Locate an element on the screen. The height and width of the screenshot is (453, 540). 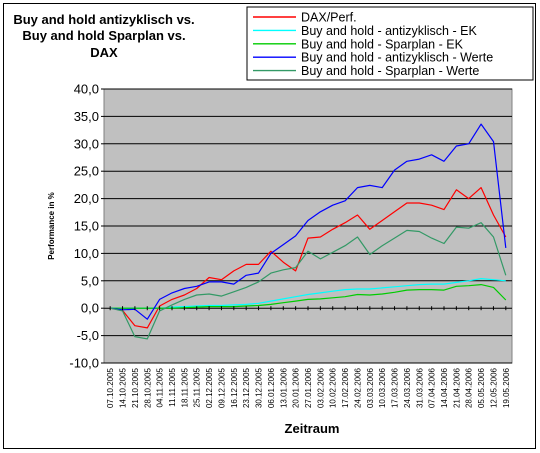
x-tick-label: 06.01.2006 is located at coordinates (271, 387).